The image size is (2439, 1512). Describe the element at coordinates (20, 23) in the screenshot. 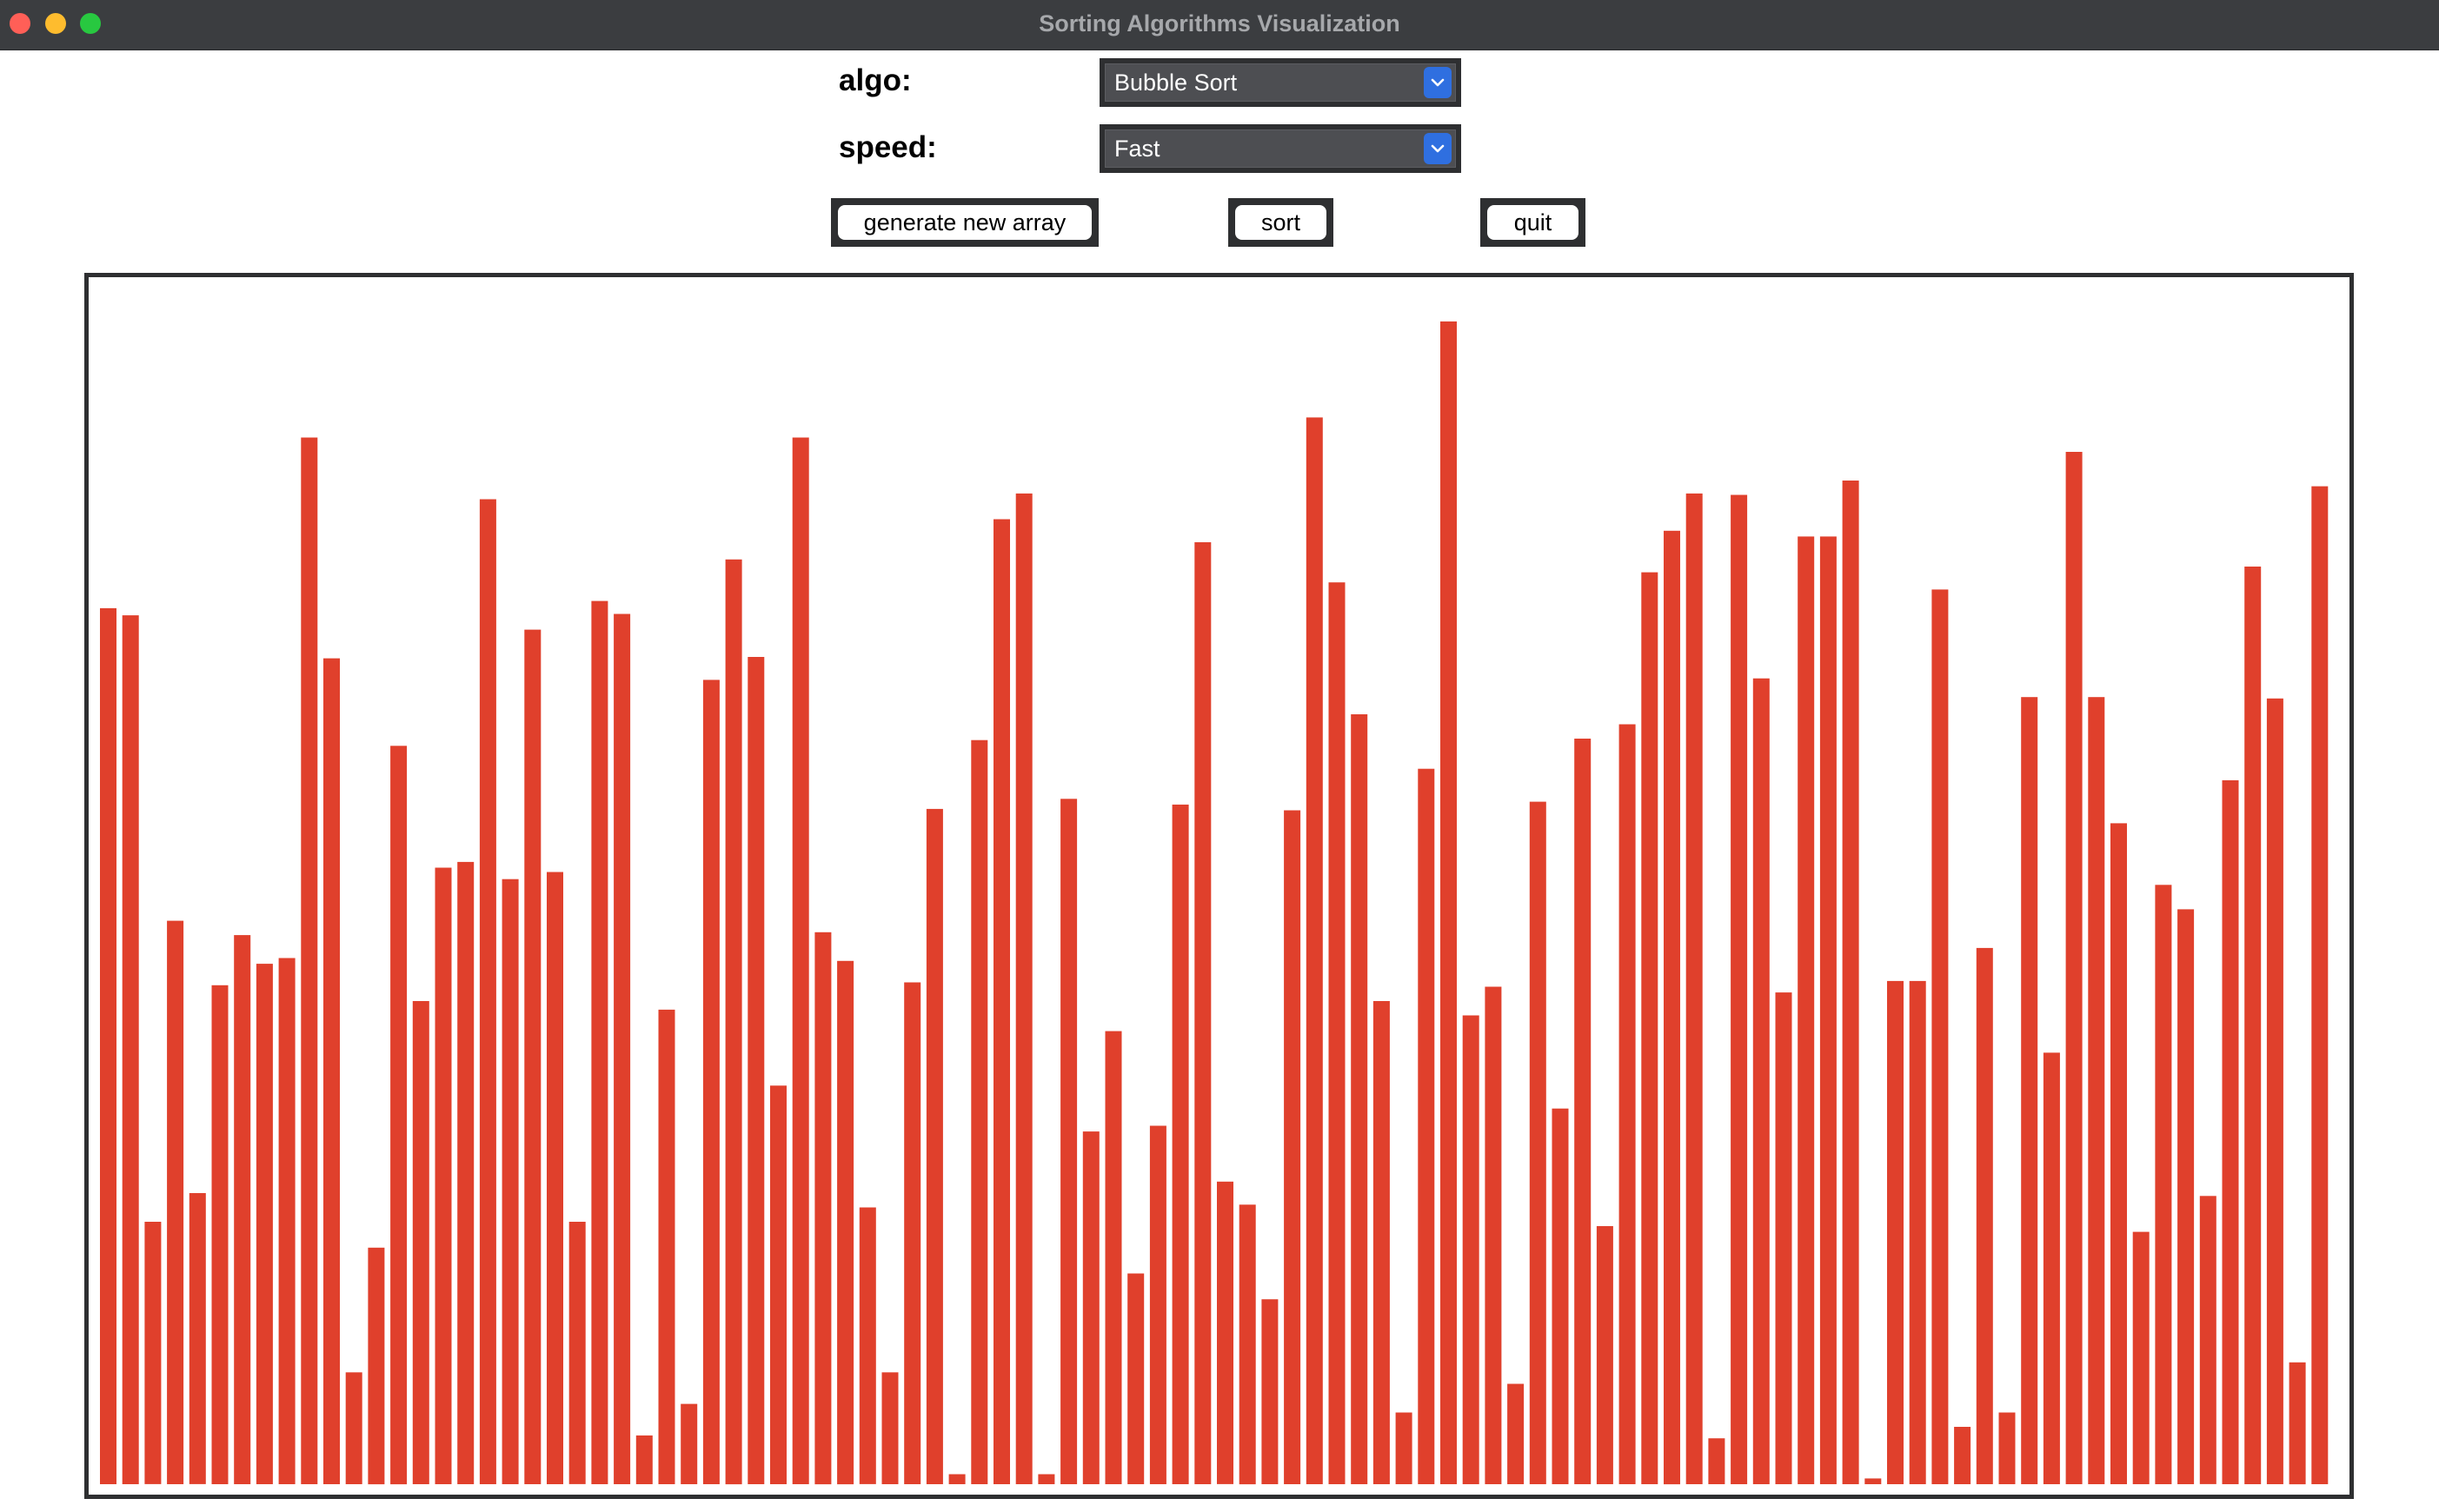

I see `close-window-icon` at that location.